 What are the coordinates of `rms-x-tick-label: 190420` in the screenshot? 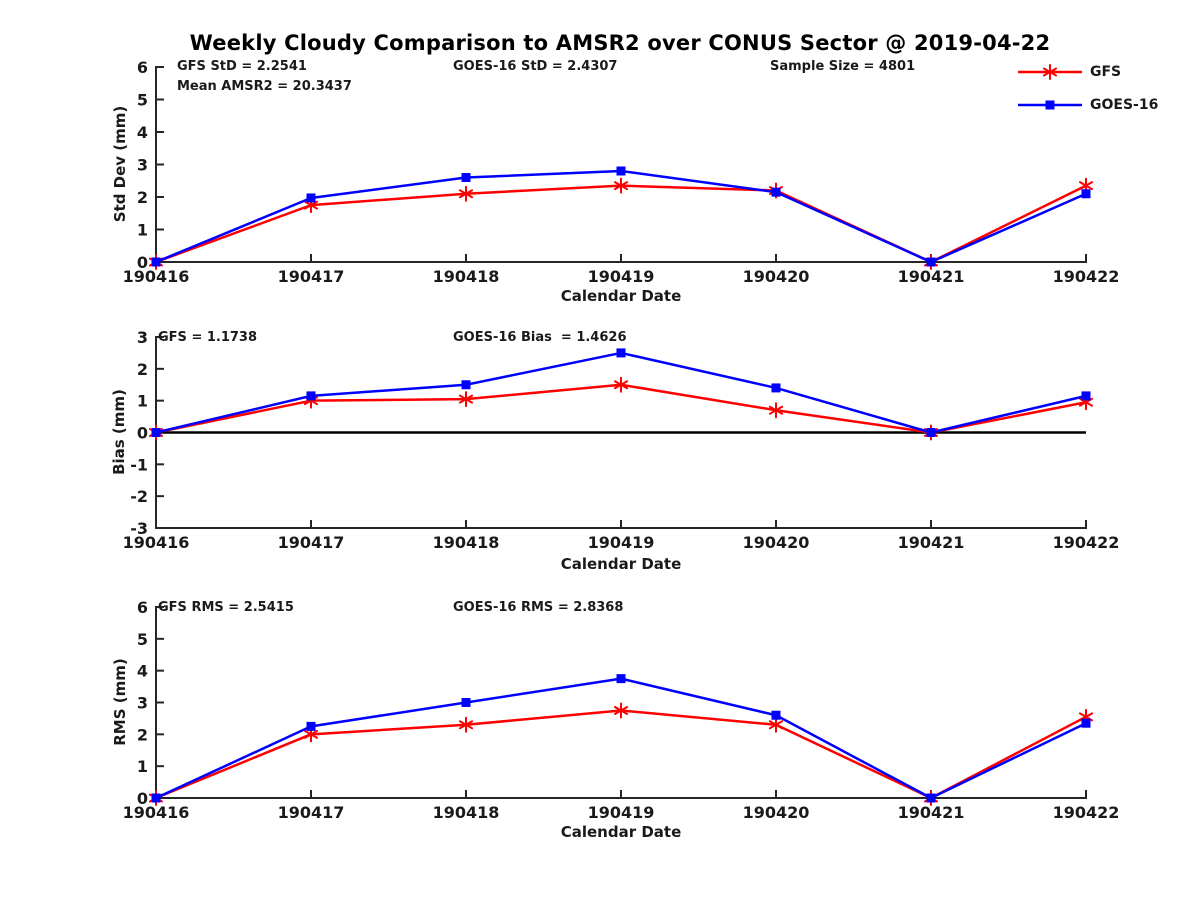 It's located at (776, 812).